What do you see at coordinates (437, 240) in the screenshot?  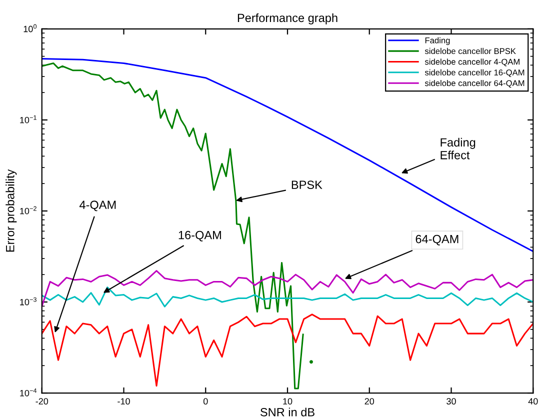 I see `annotation: 64-QAM` at bounding box center [437, 240].